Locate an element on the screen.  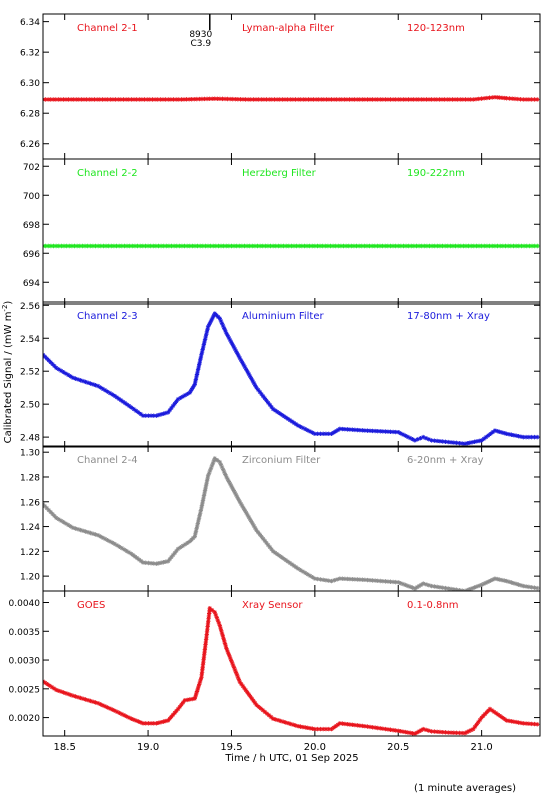
y-tick-label: 702 is located at coordinates (31, 168).